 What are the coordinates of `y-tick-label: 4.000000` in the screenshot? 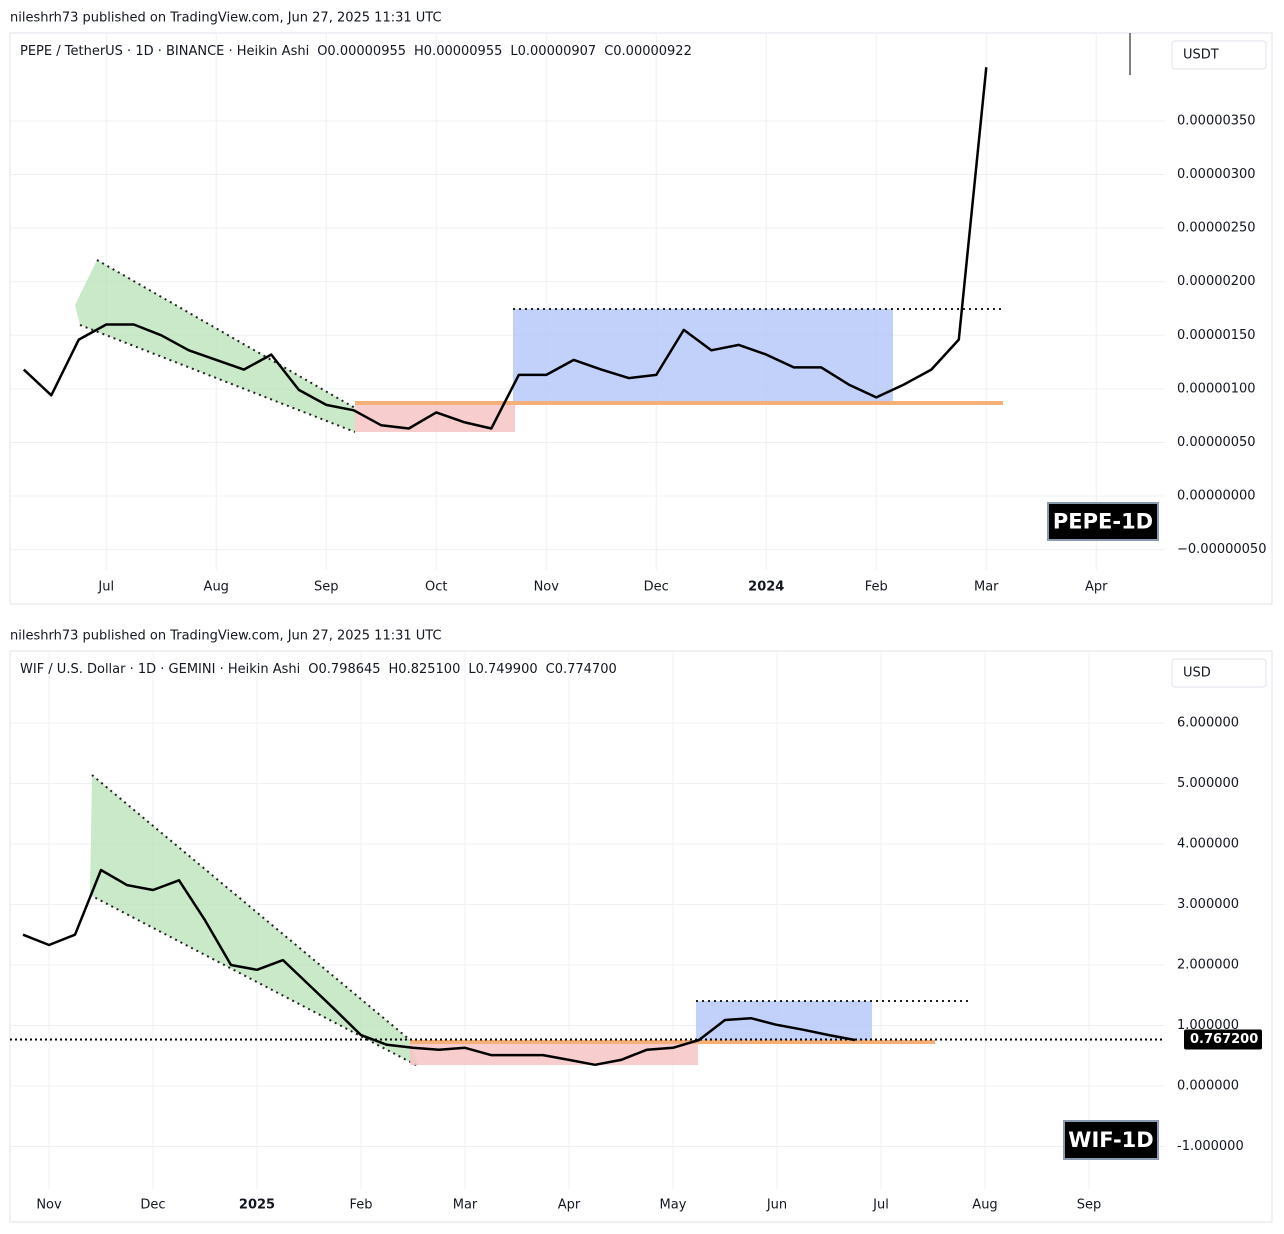 It's located at (1208, 843).